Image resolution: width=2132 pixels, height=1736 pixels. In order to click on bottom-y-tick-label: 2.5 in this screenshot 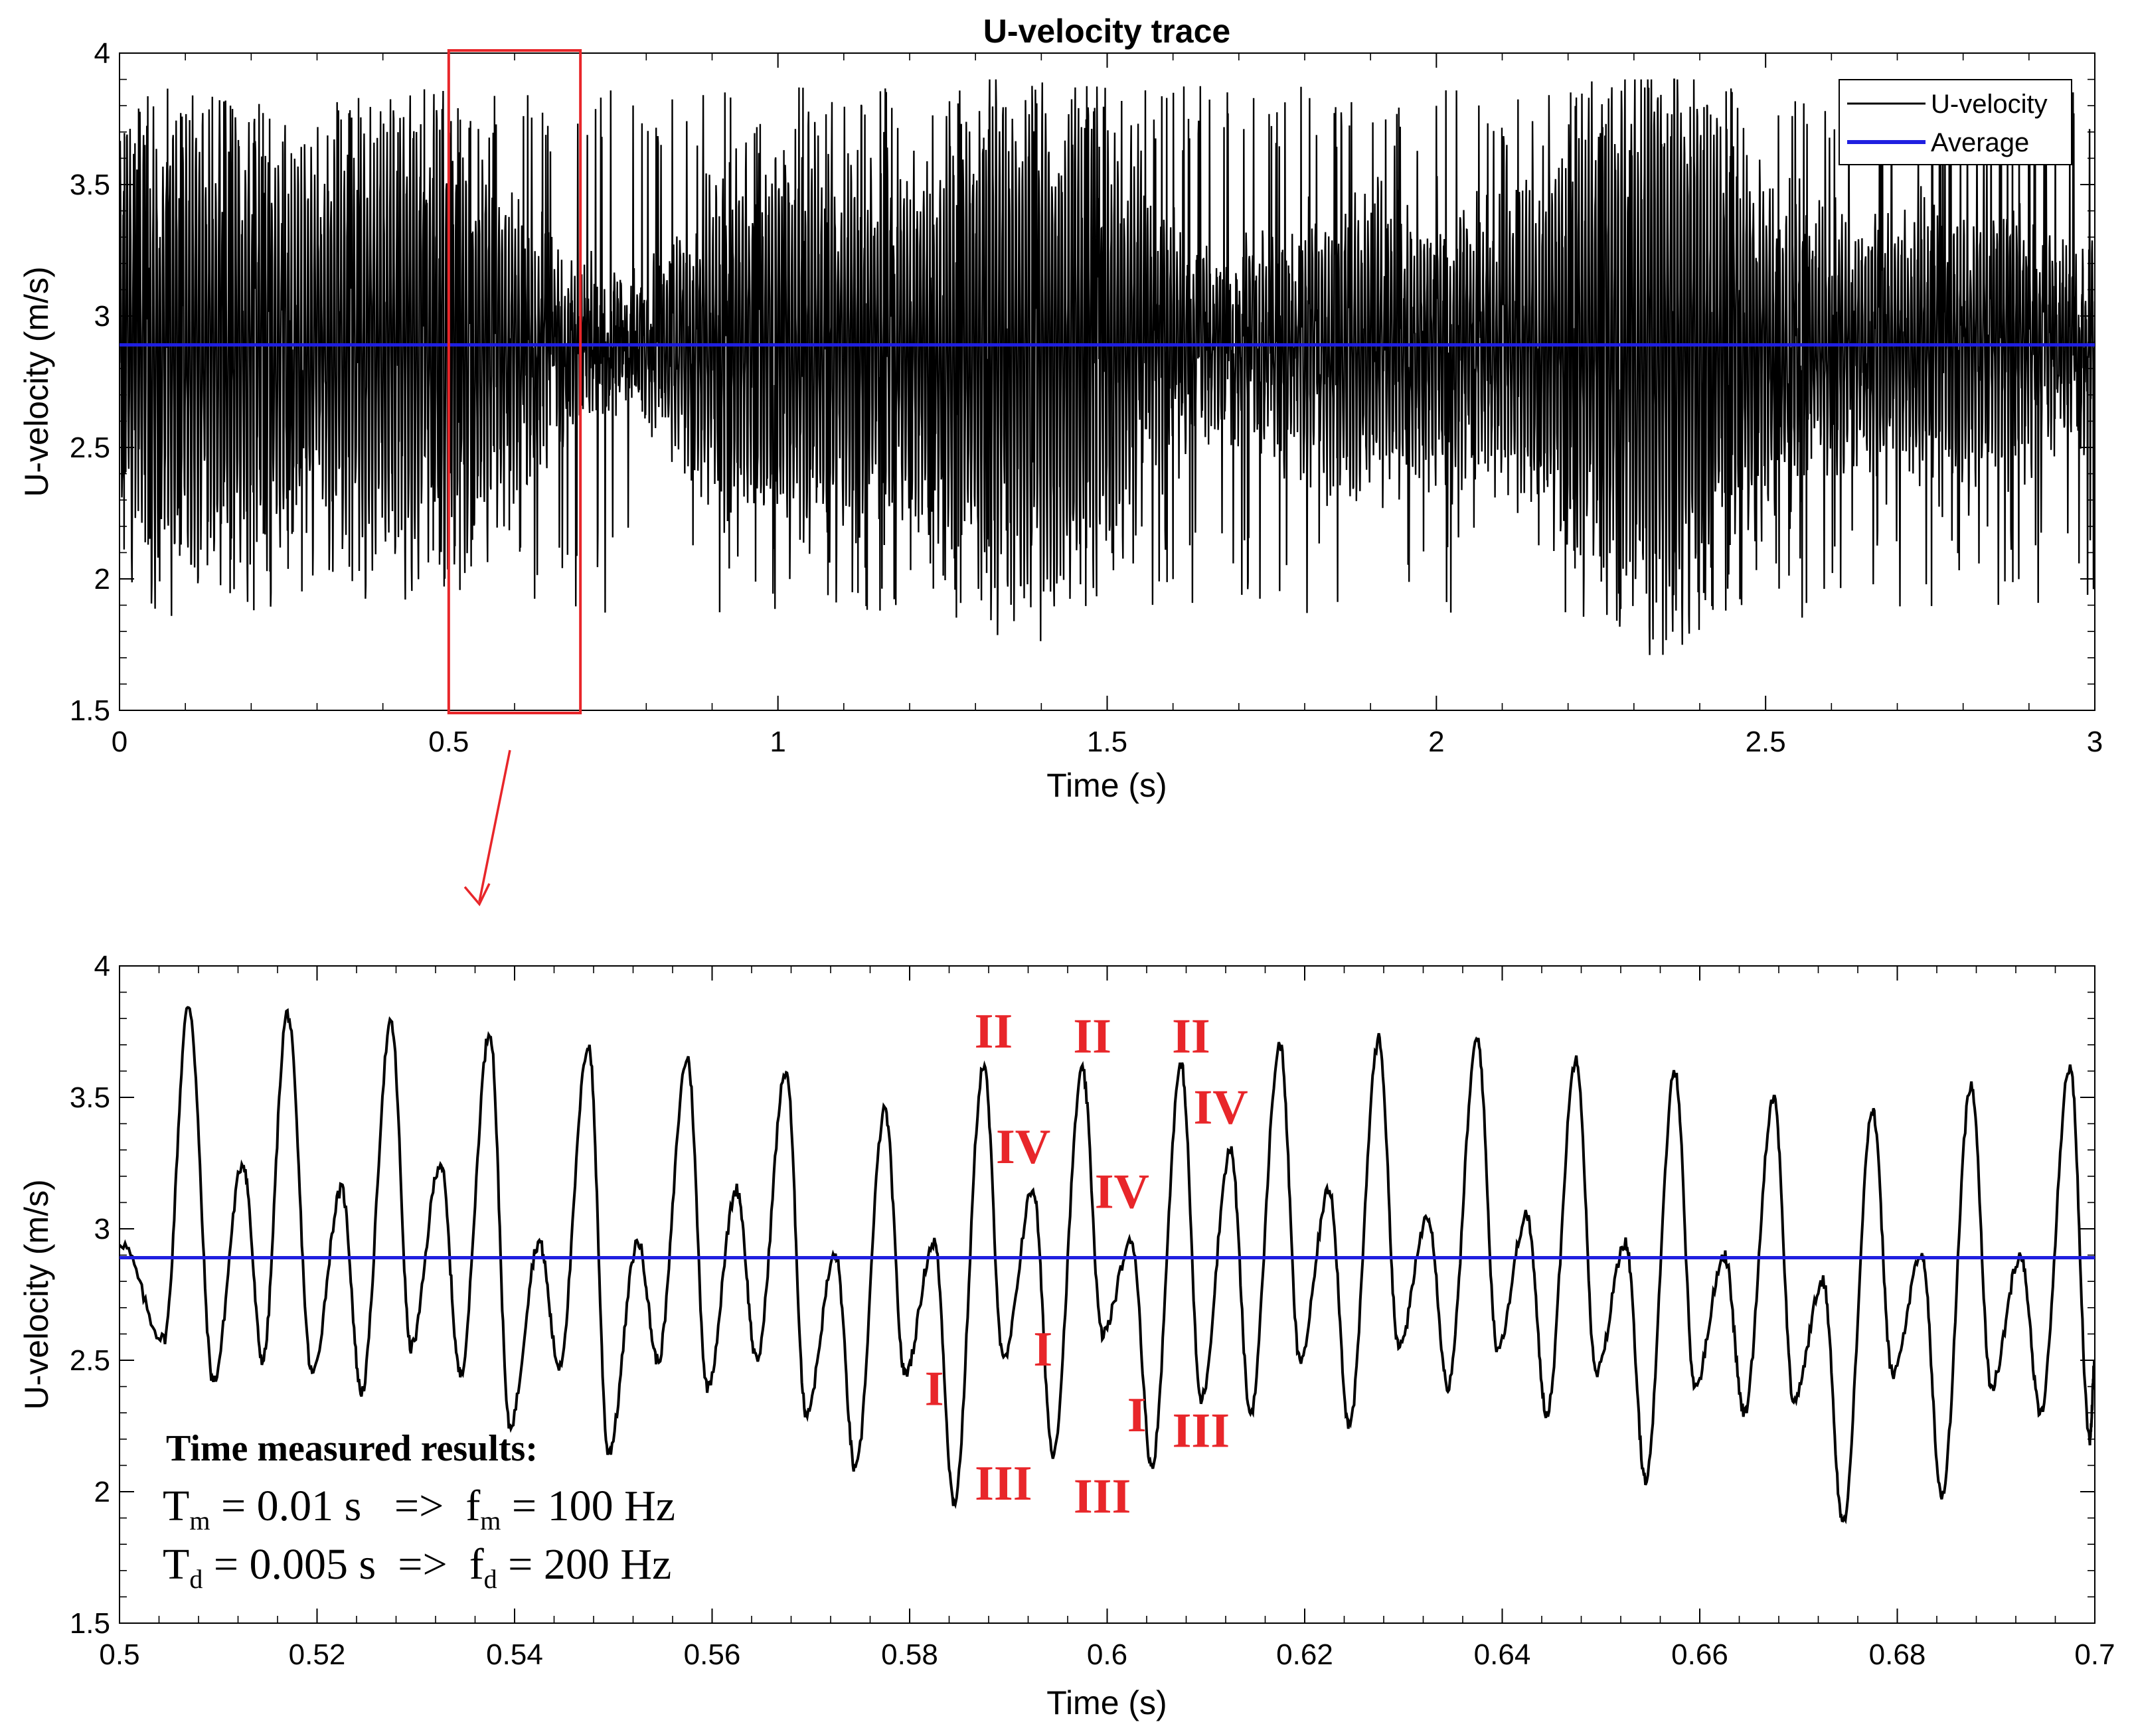, I will do `click(90, 1360)`.